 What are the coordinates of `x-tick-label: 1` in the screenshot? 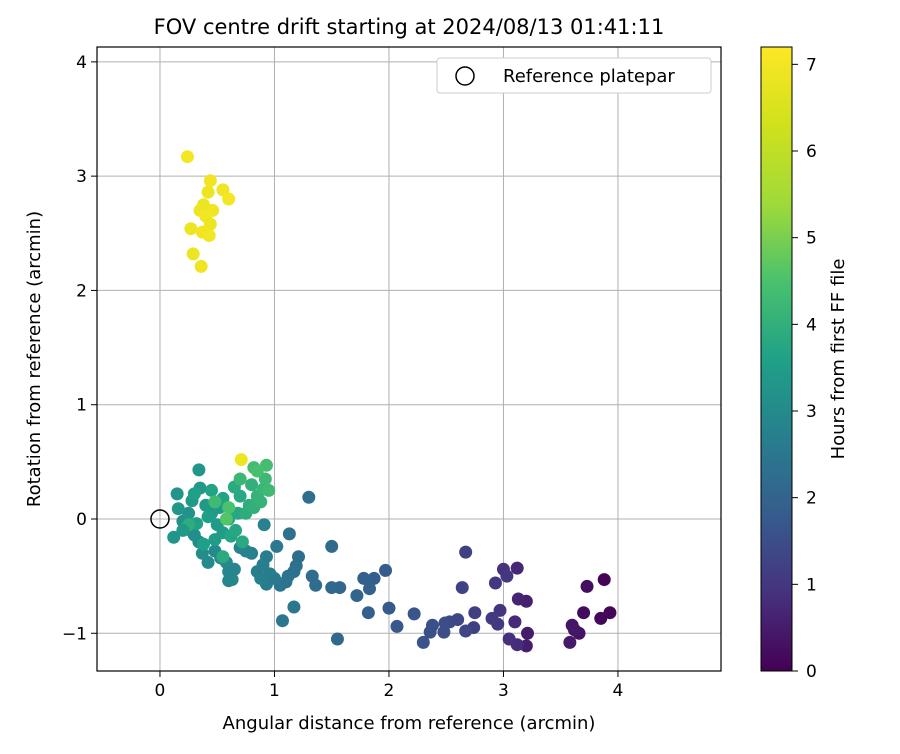 It's located at (274, 691).